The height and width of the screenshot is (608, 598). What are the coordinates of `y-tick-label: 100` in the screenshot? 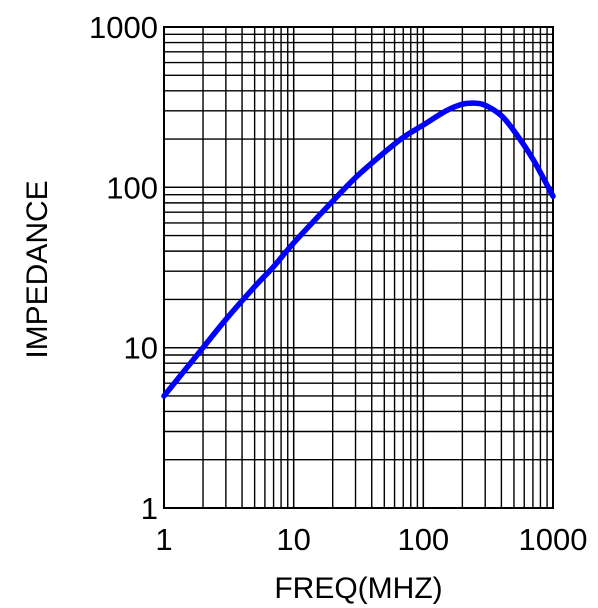 It's located at (132, 187).